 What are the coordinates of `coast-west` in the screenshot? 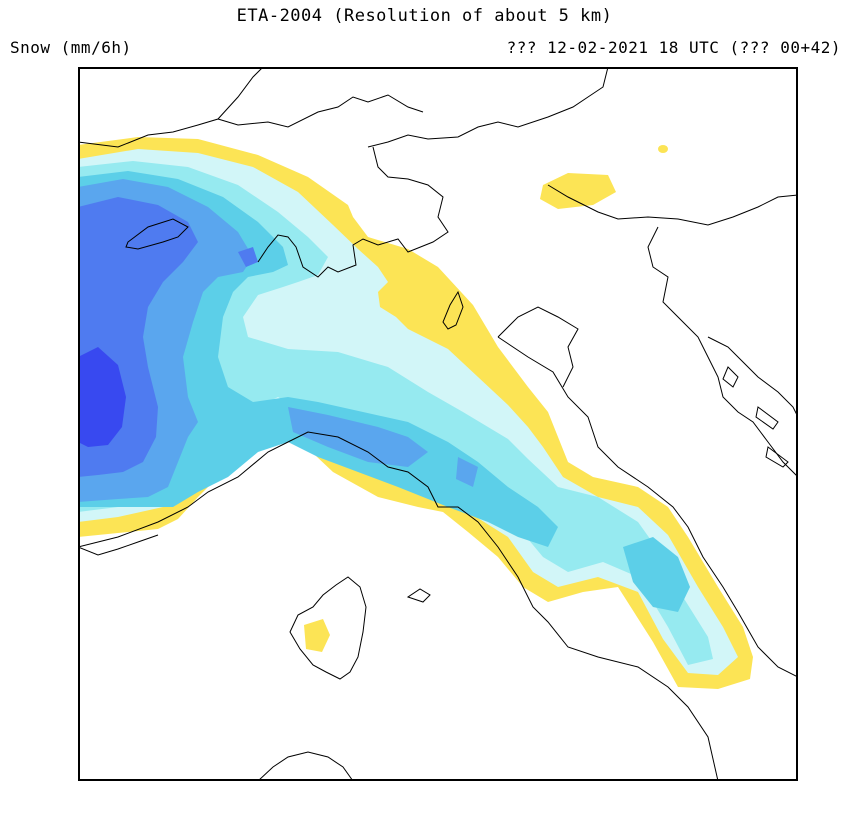 It's located at (118, 545).